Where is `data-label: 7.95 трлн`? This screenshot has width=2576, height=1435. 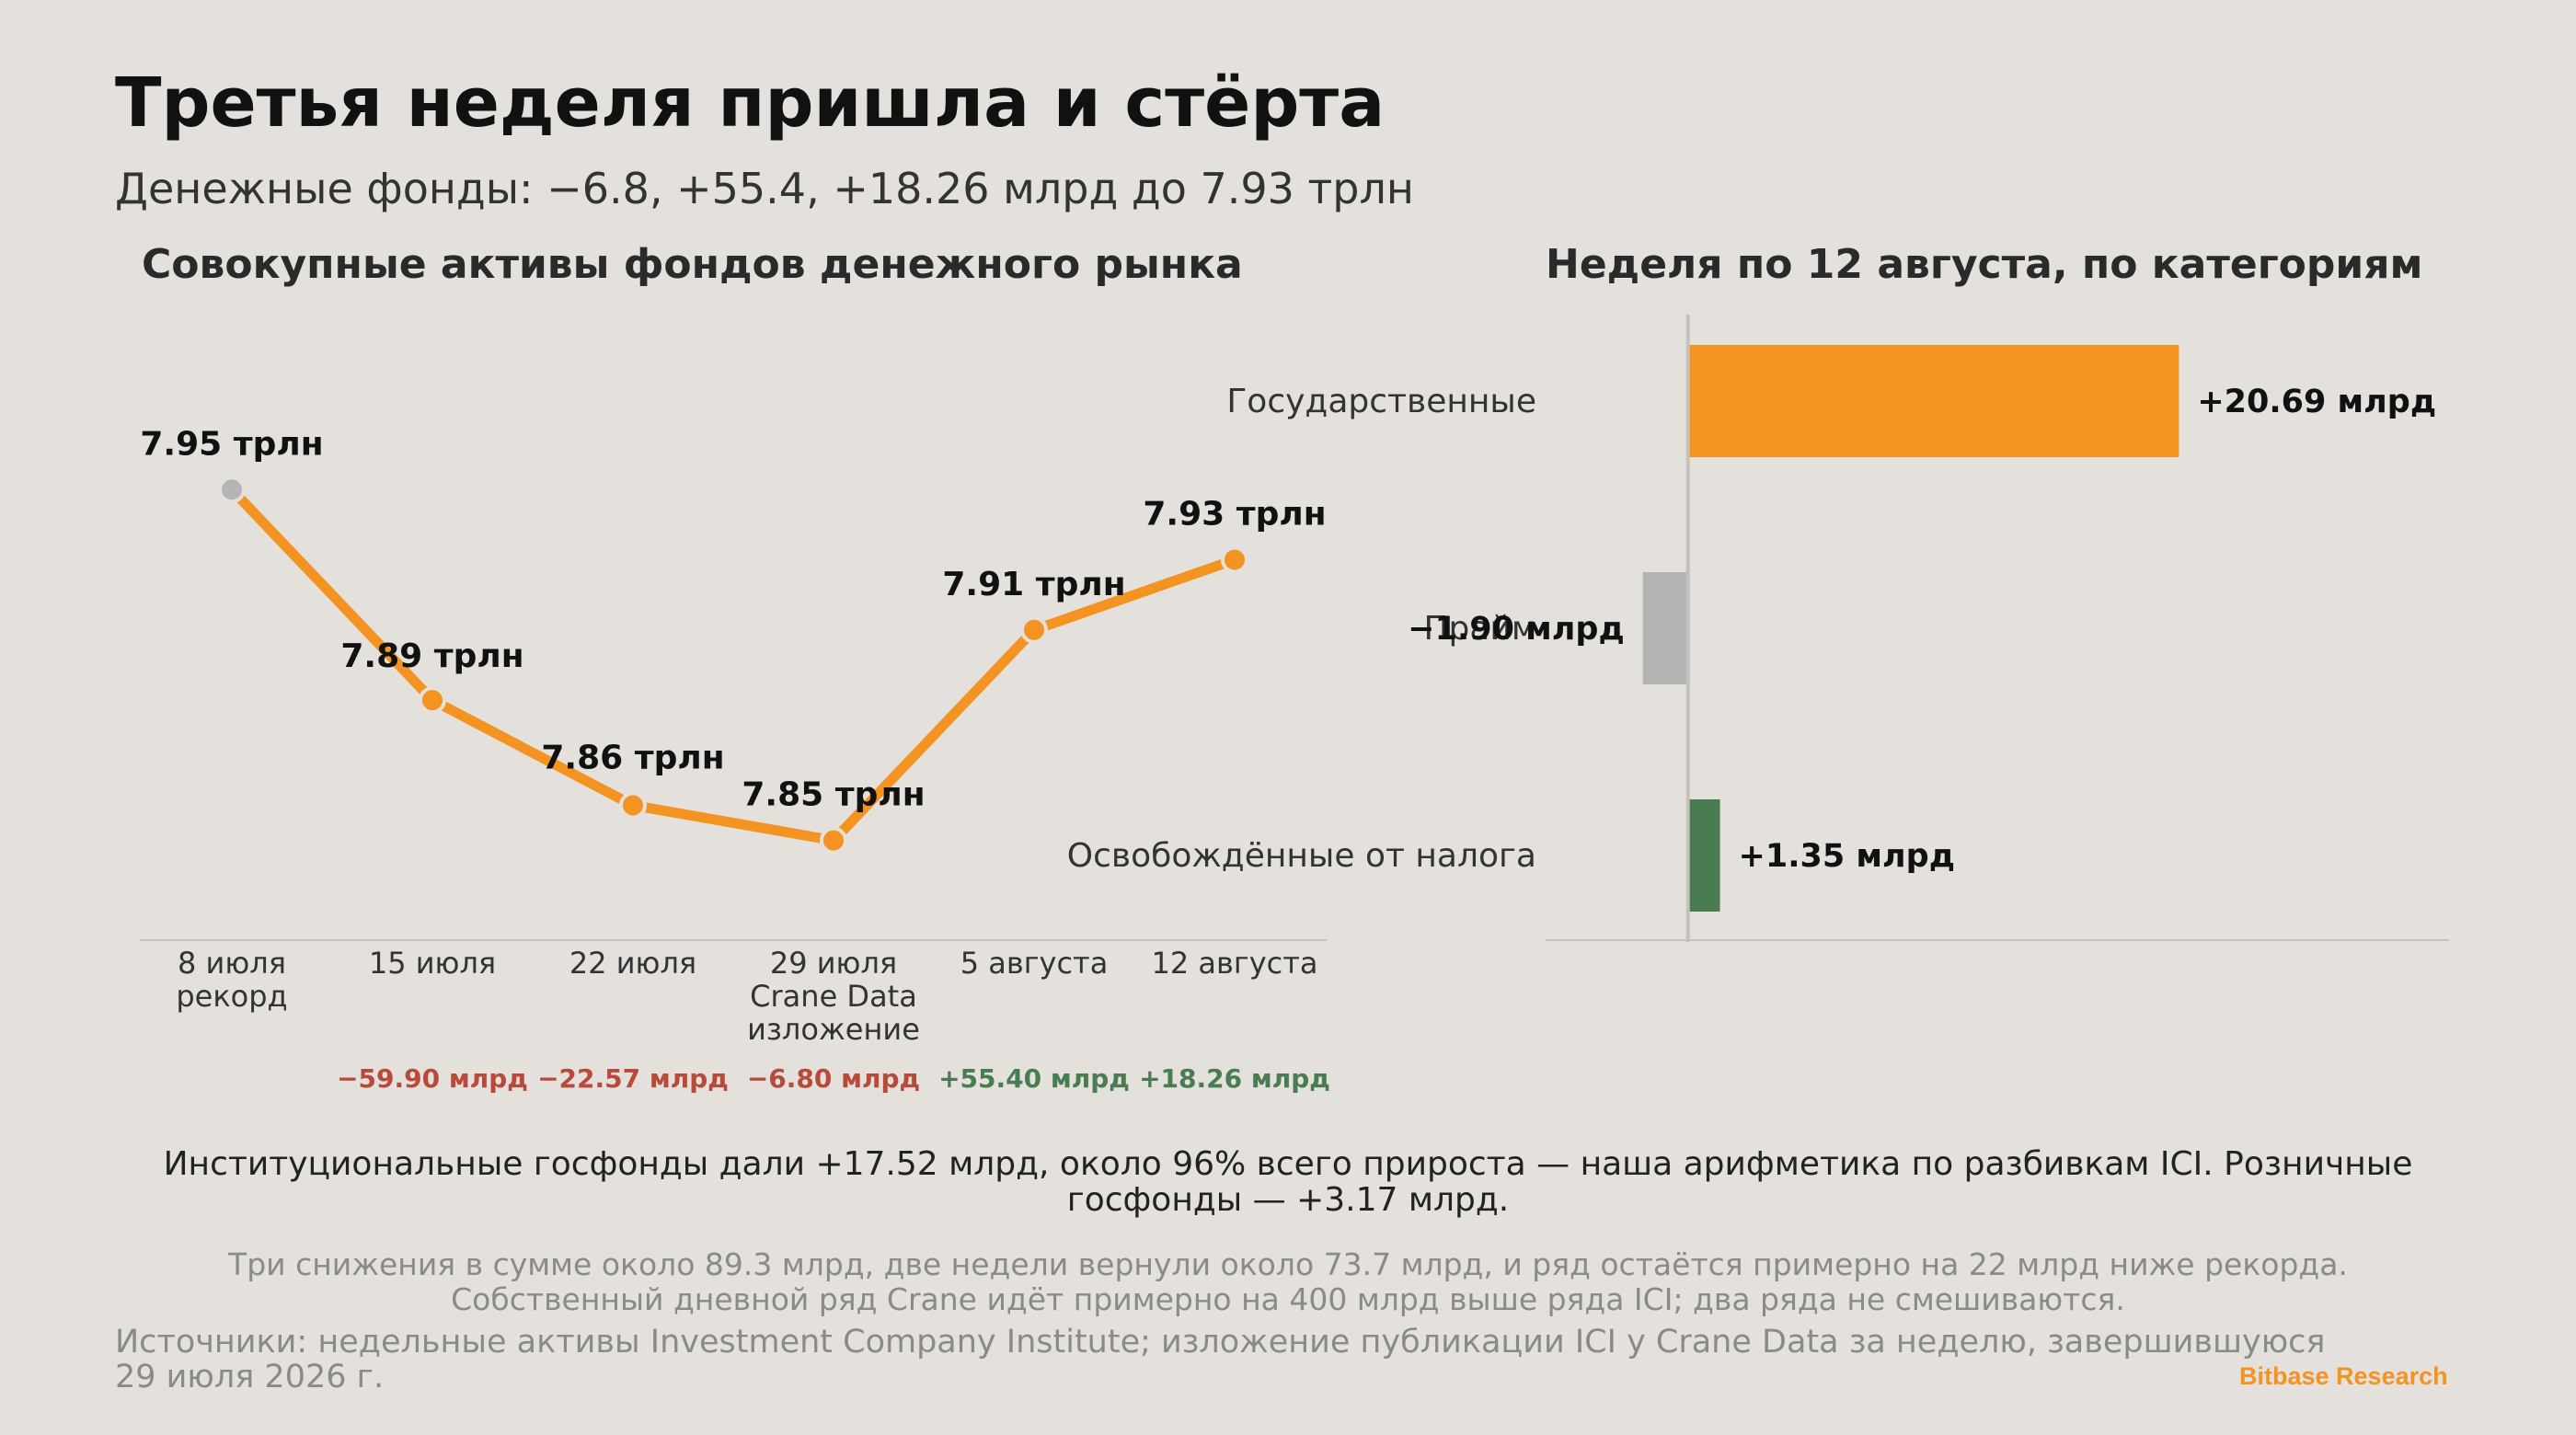 data-label: 7.95 трлн is located at coordinates (231, 444).